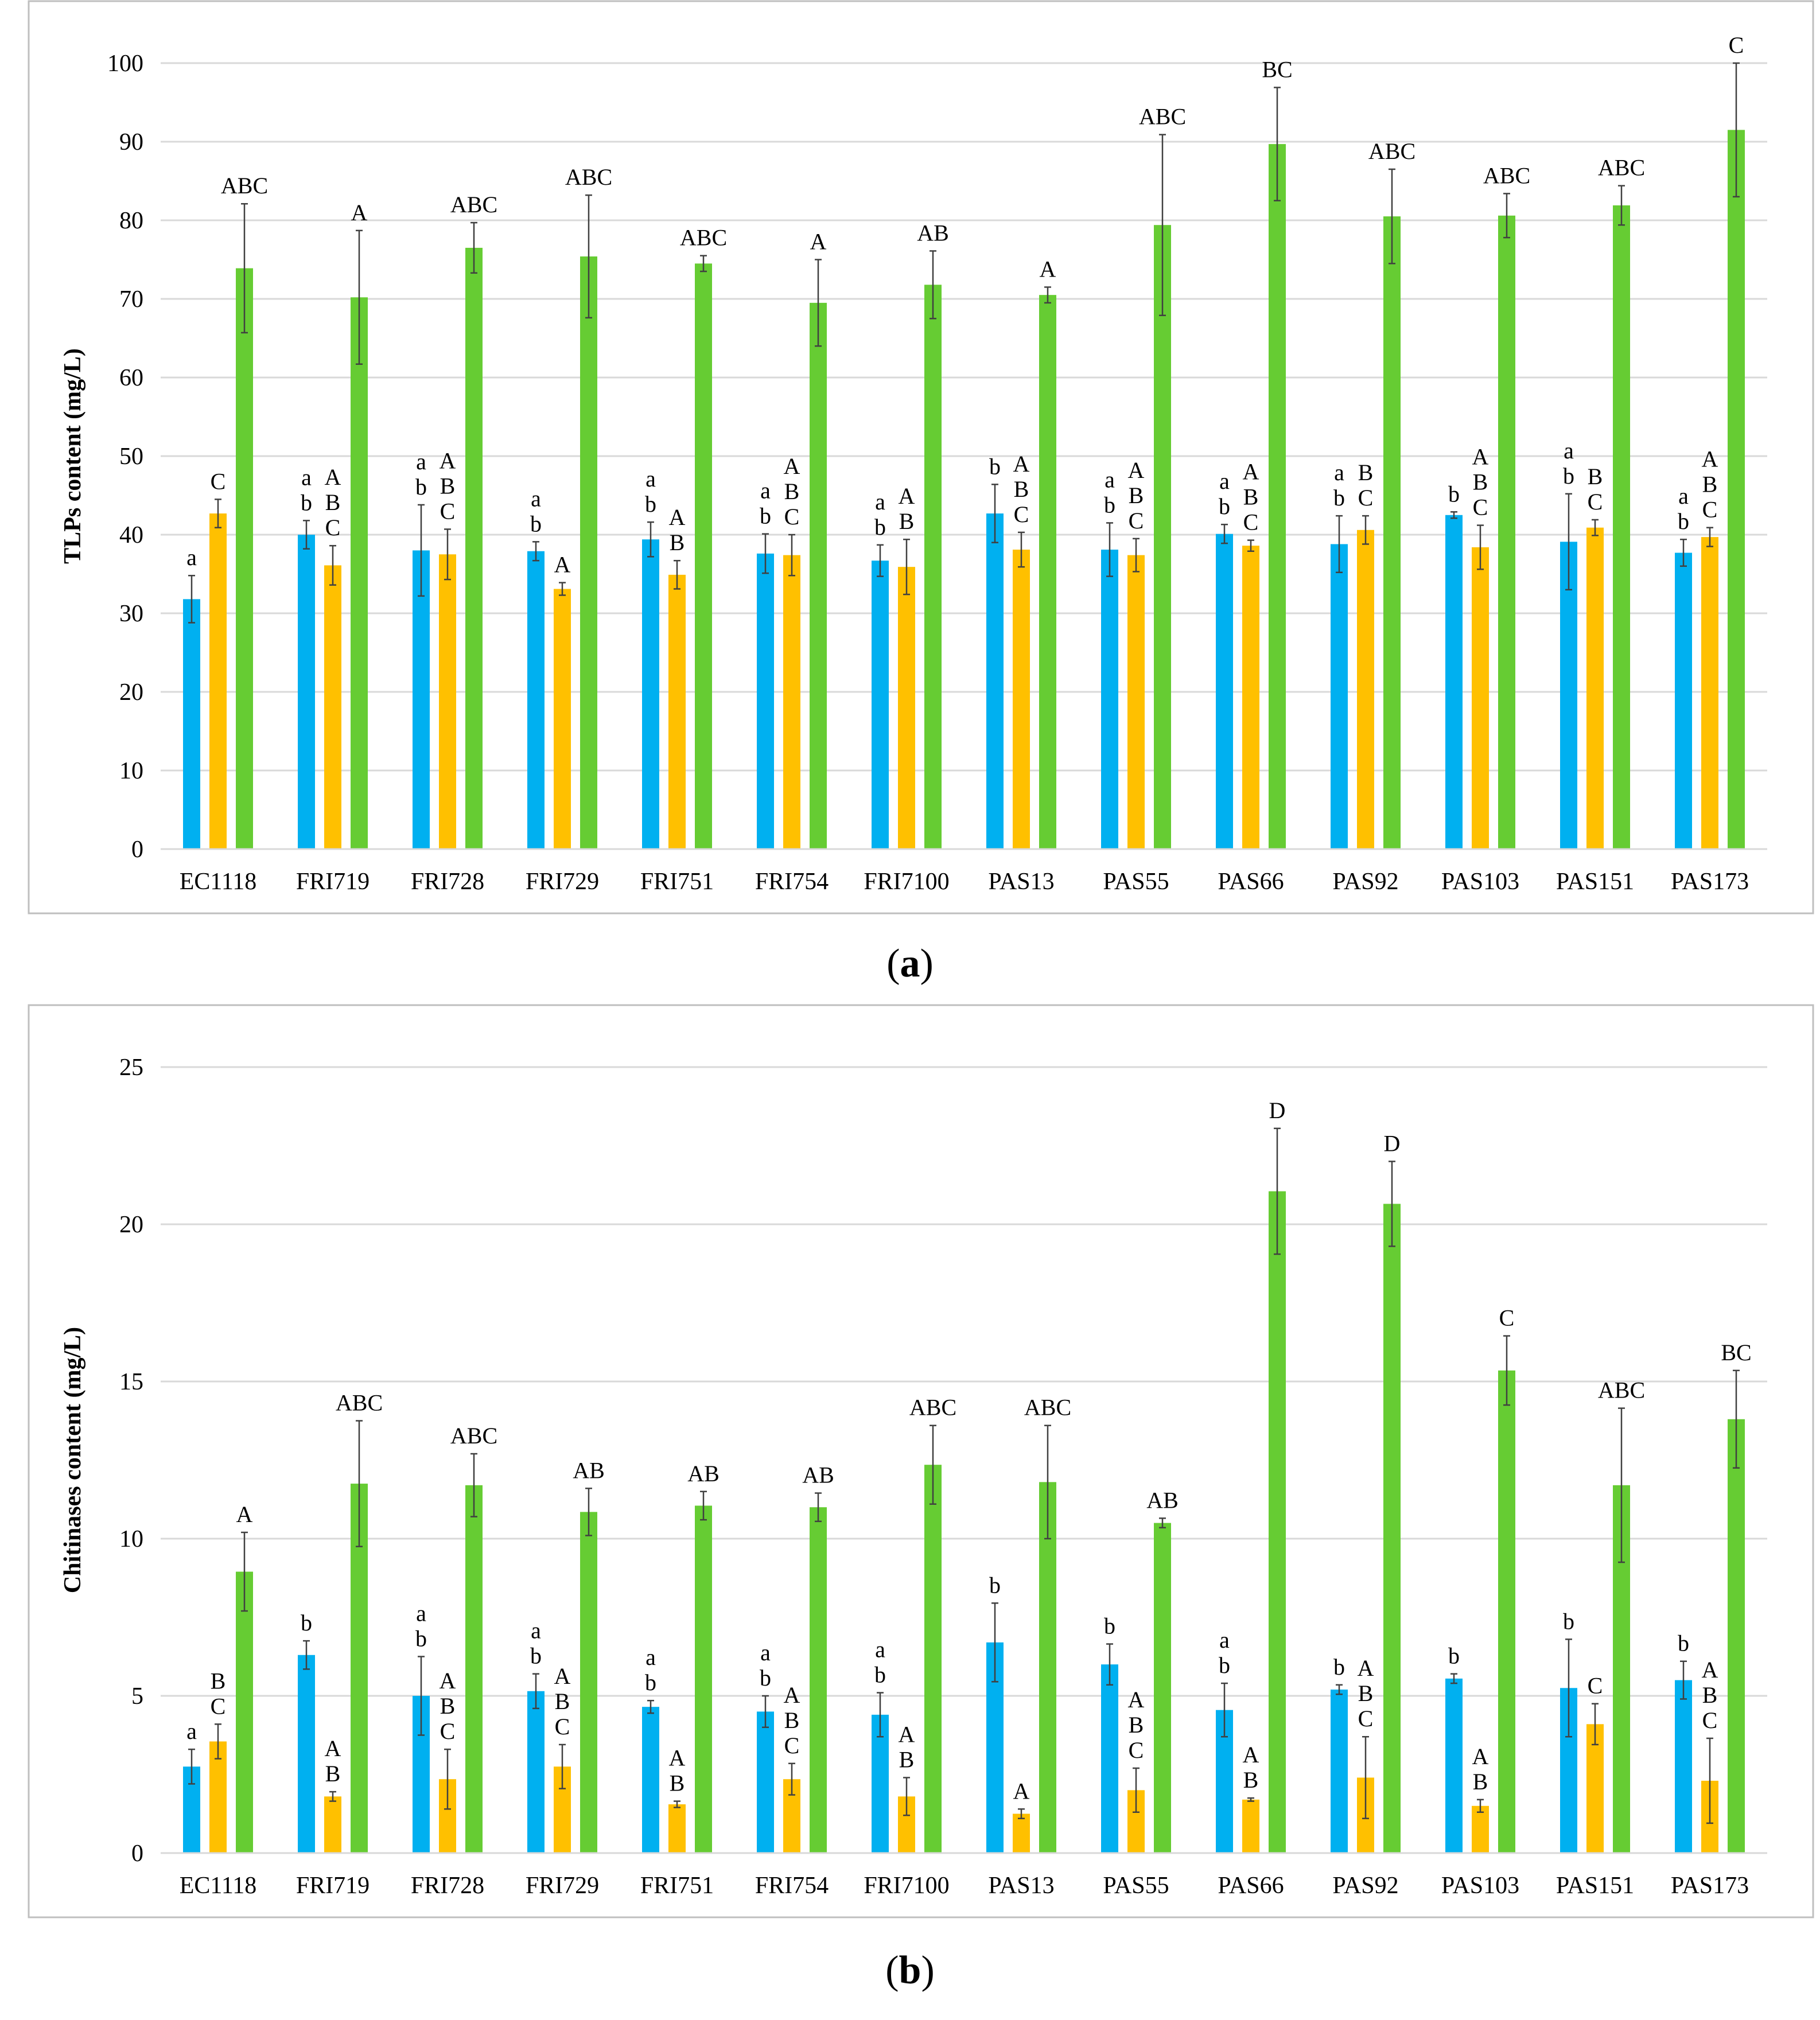  I want to click on x-tick-label: FRI719, so click(333, 882).